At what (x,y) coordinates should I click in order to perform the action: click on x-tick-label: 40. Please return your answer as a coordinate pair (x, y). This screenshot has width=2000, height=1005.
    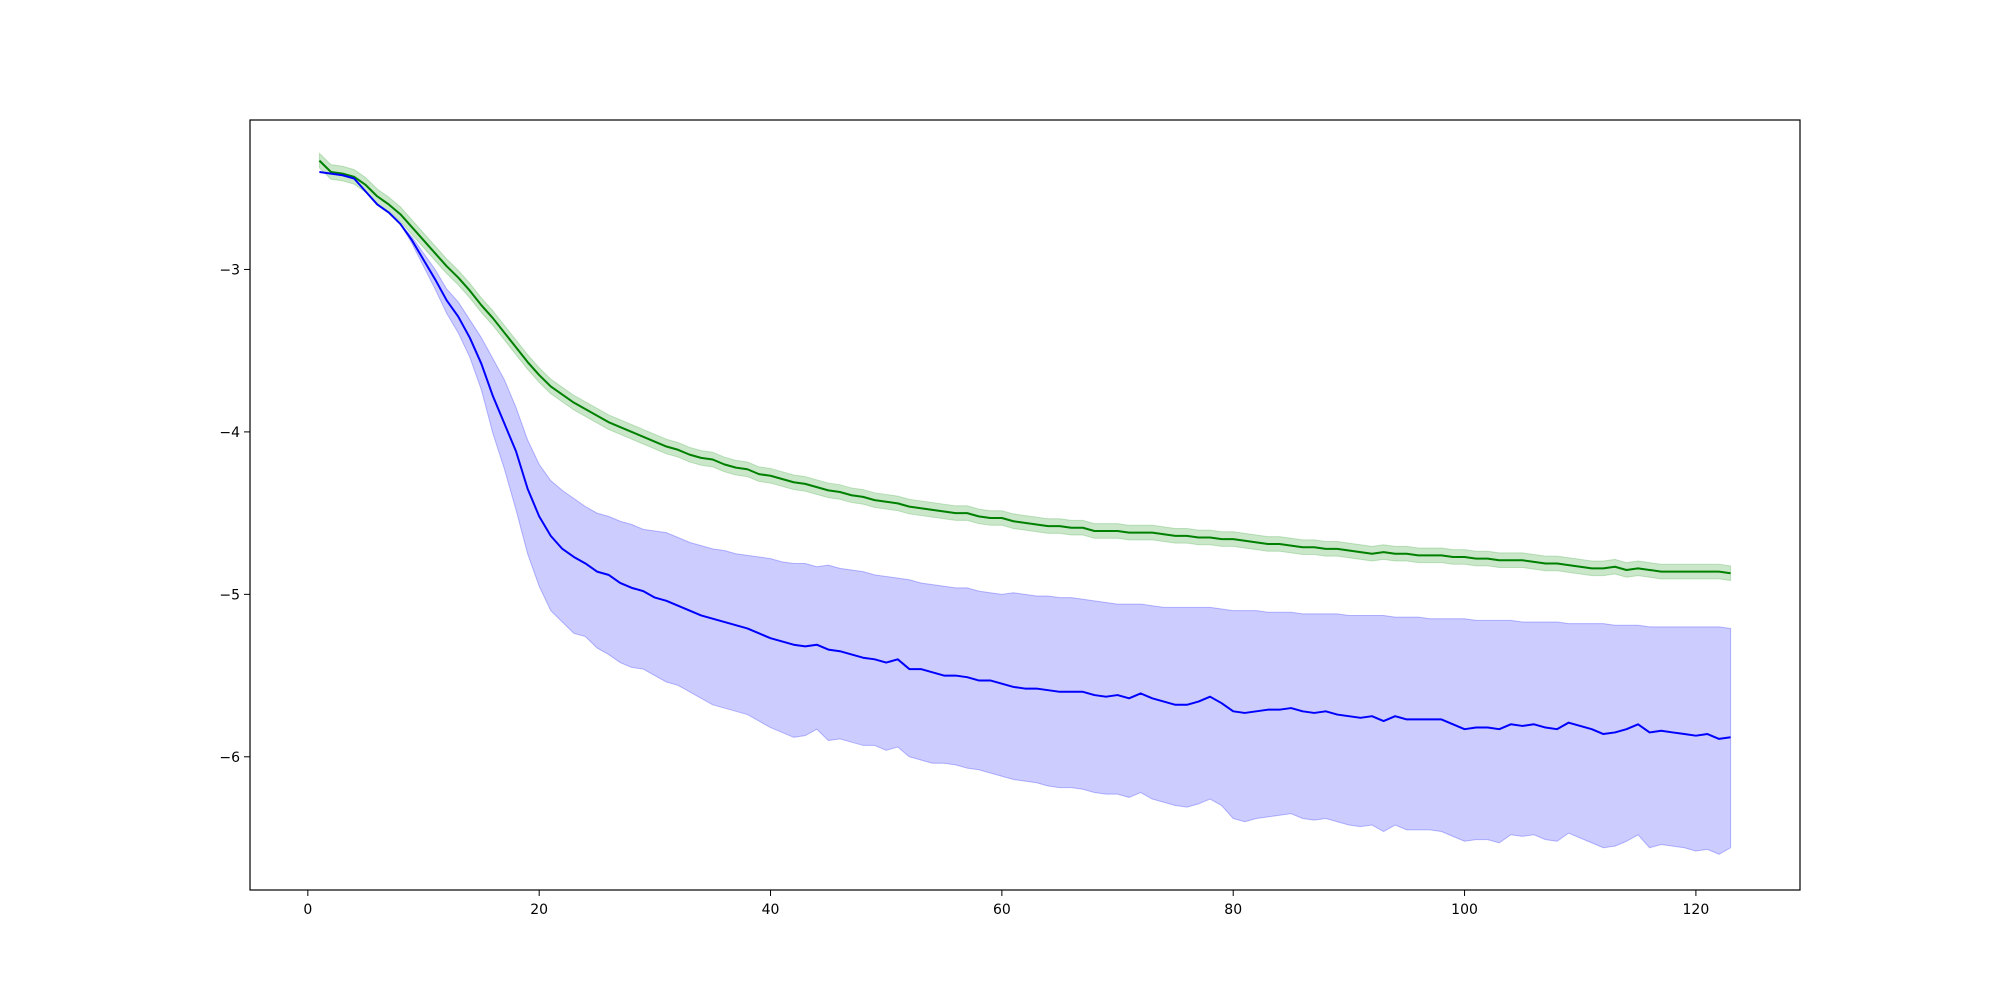
    Looking at the image, I should click on (771, 910).